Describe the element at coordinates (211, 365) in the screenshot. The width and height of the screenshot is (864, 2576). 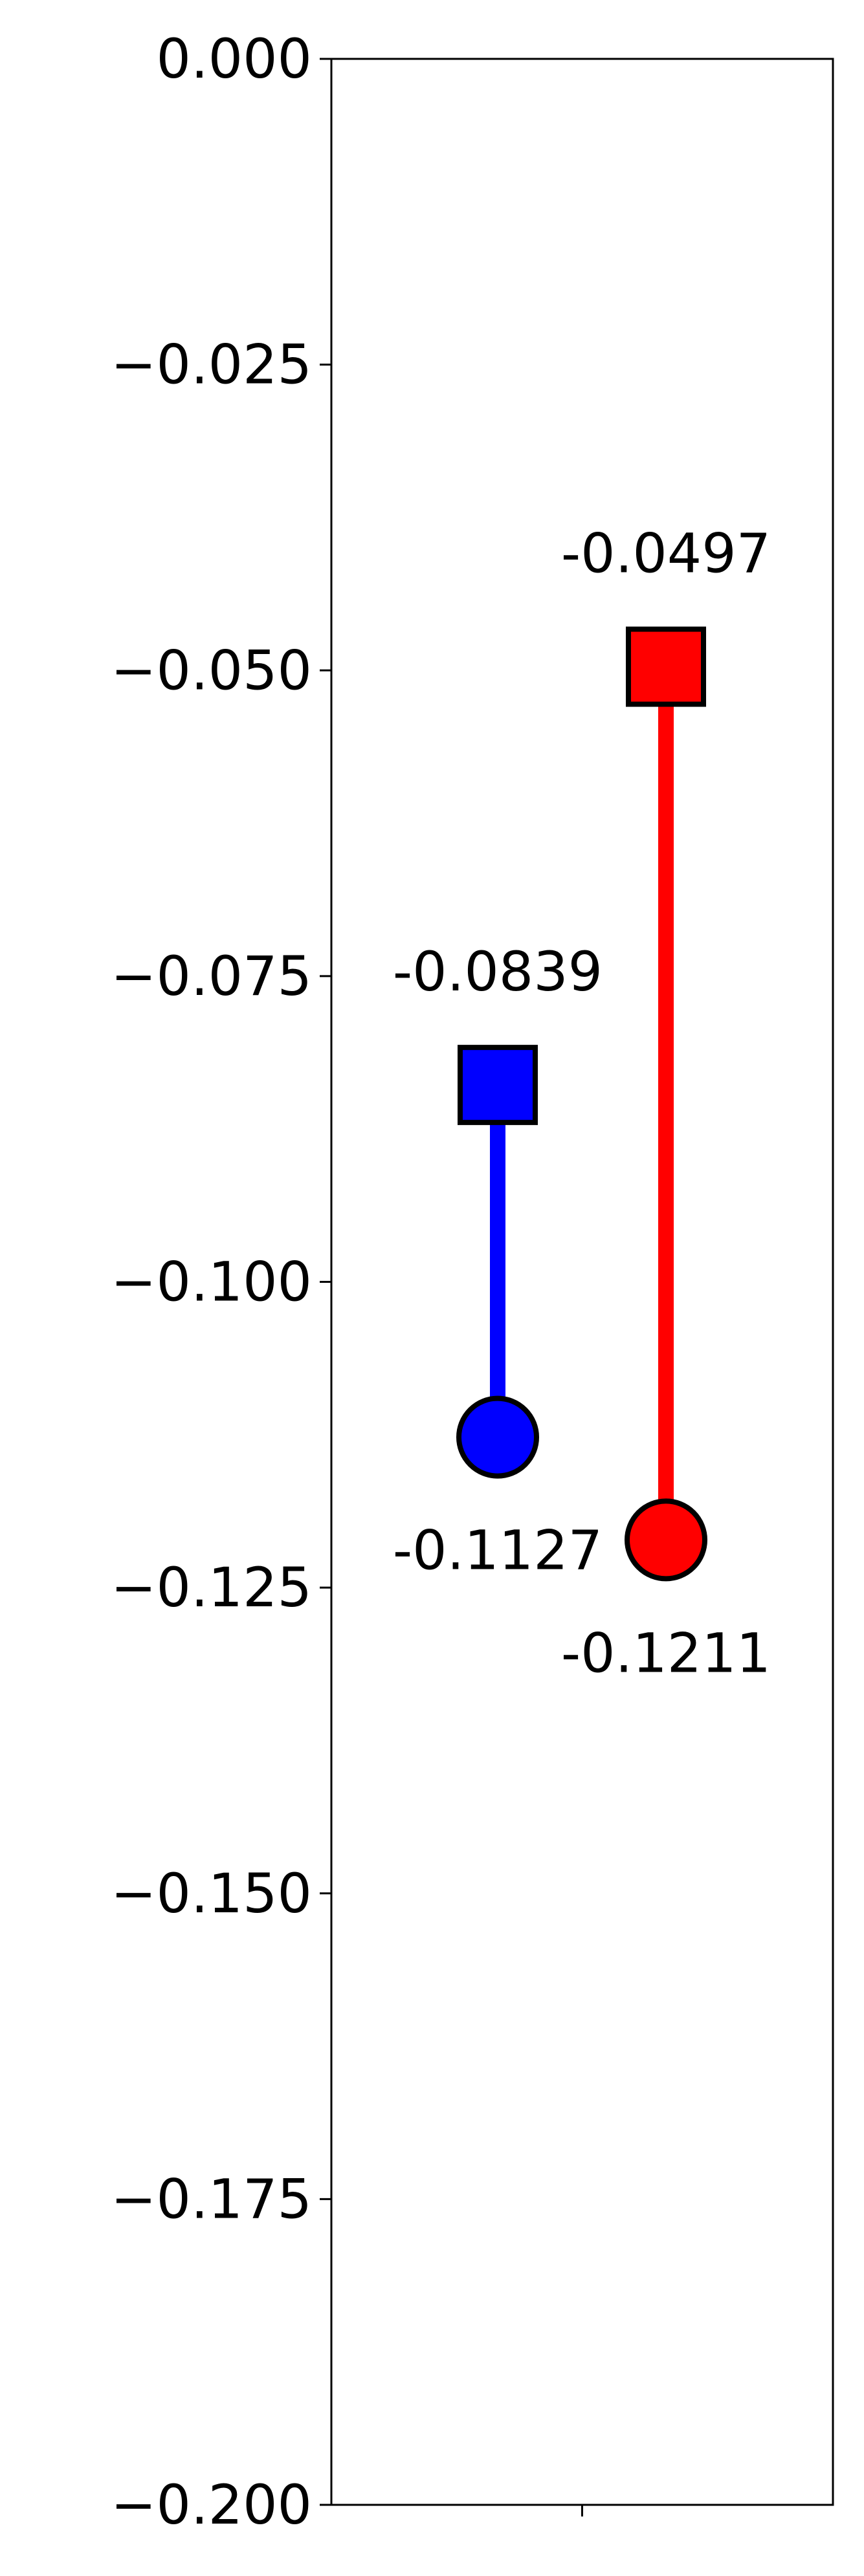
I see `y-tick-label: −0.025` at that location.